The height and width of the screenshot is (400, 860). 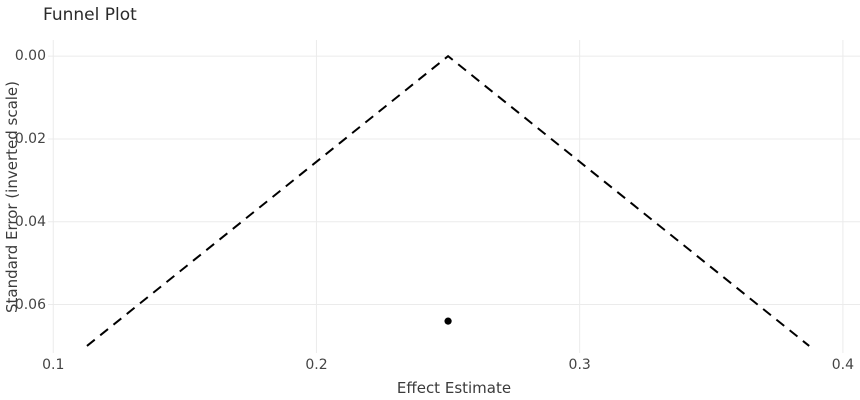 I want to click on x-tick-label: 0.3, so click(x=579, y=365).